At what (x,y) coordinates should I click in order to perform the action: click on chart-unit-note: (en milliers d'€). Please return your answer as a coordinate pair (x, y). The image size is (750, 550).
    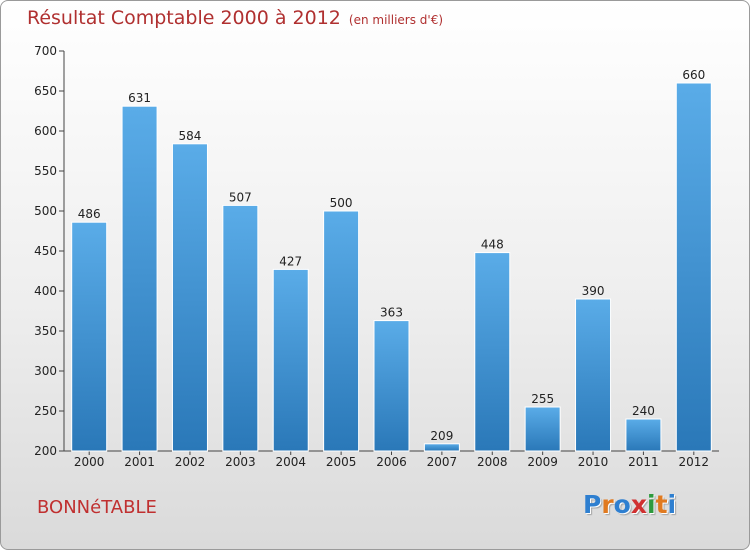
    Looking at the image, I should click on (396, 20).